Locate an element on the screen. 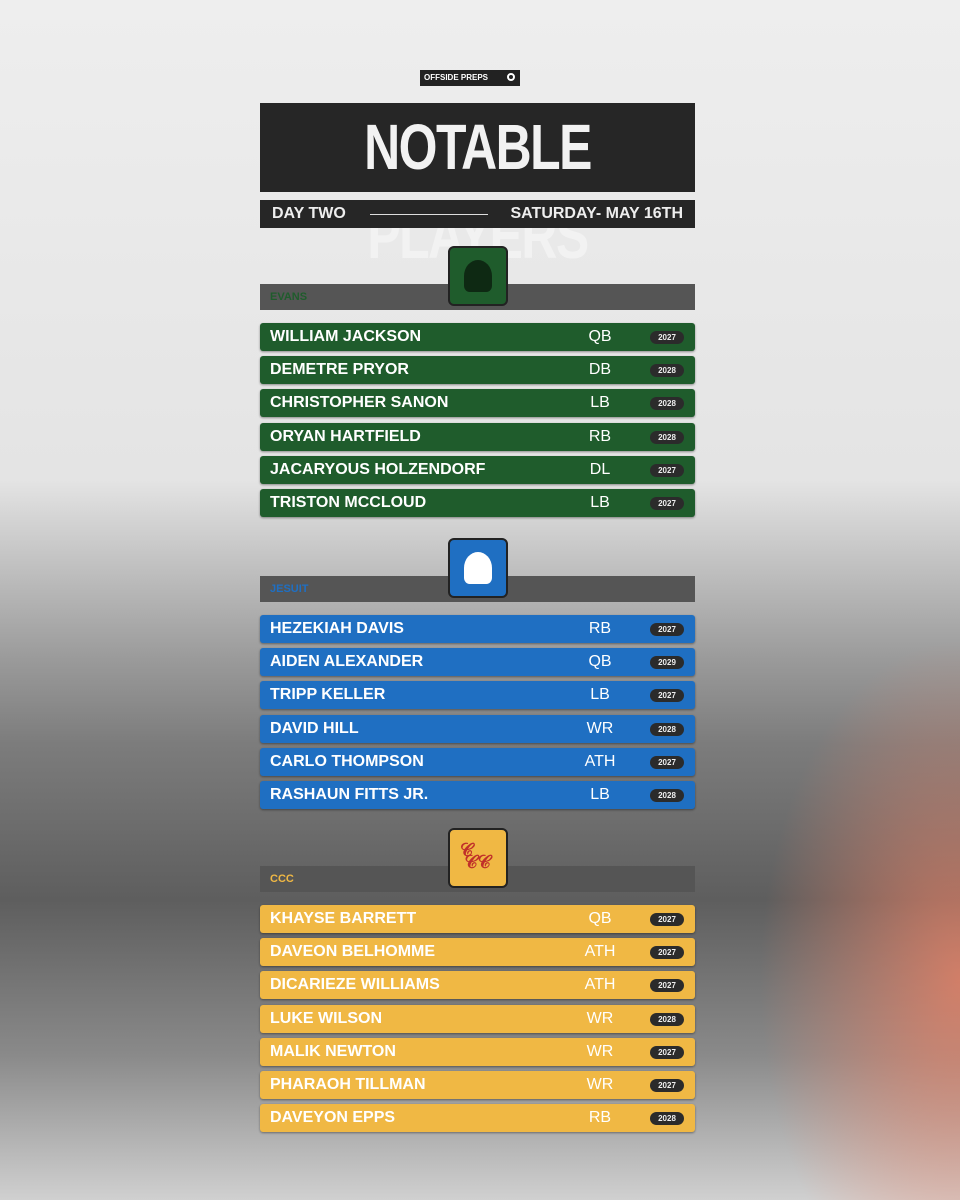 This screenshot has width=960, height=1200. day-bar: DAY TWO SATURDAY- MAY 16TH is located at coordinates (477, 214).